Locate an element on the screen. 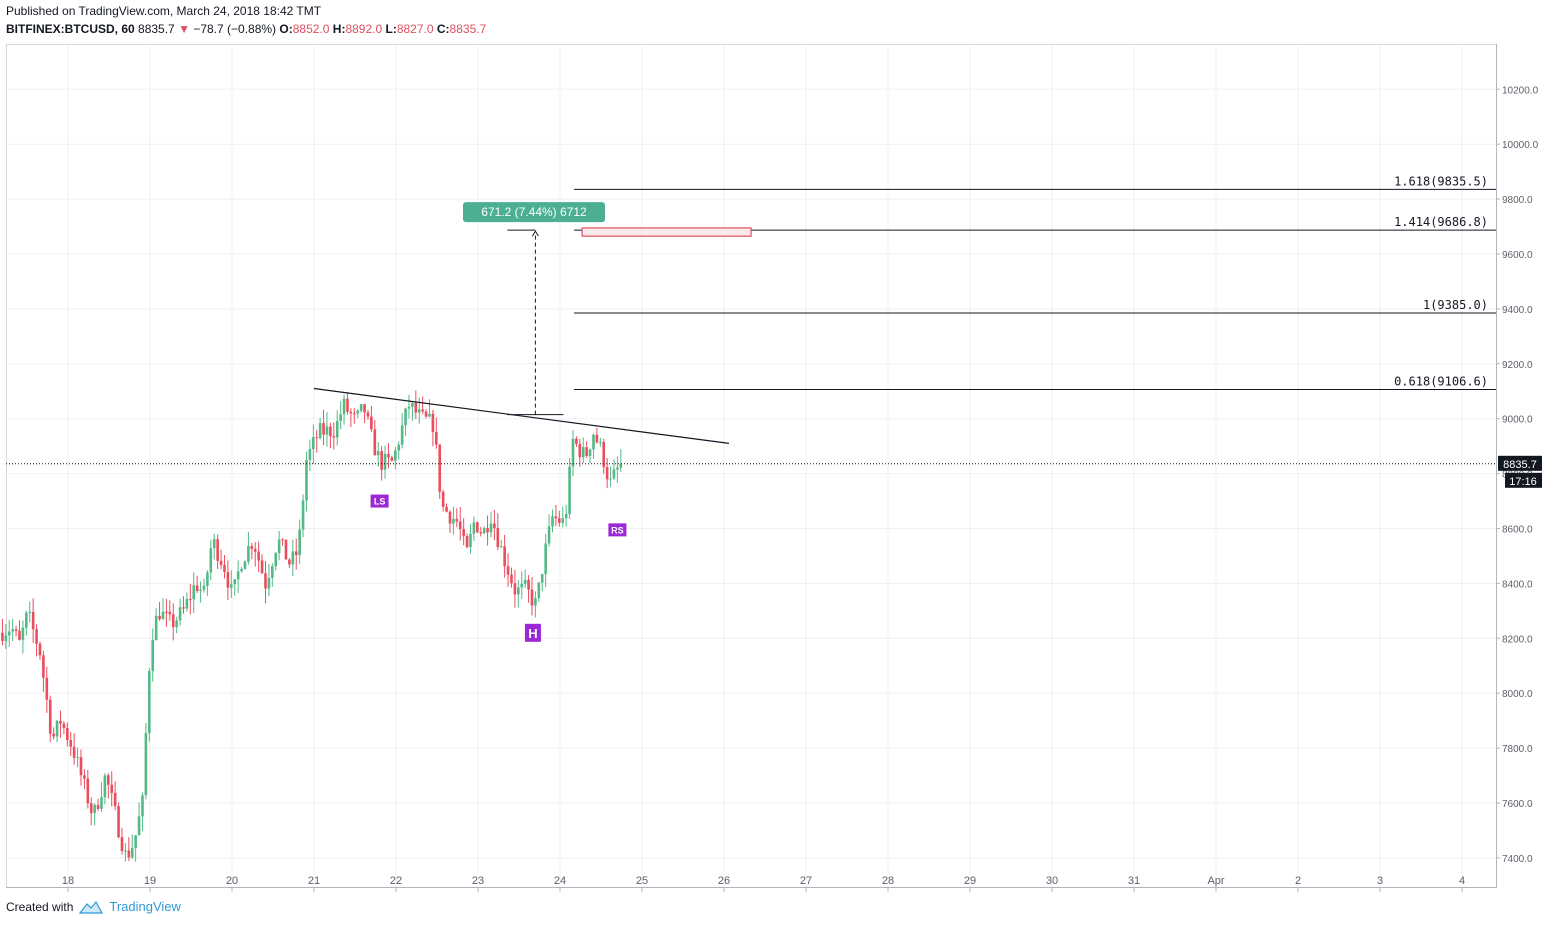 The height and width of the screenshot is (925, 1554). pattern-marker-rs: RS is located at coordinates (617, 530).